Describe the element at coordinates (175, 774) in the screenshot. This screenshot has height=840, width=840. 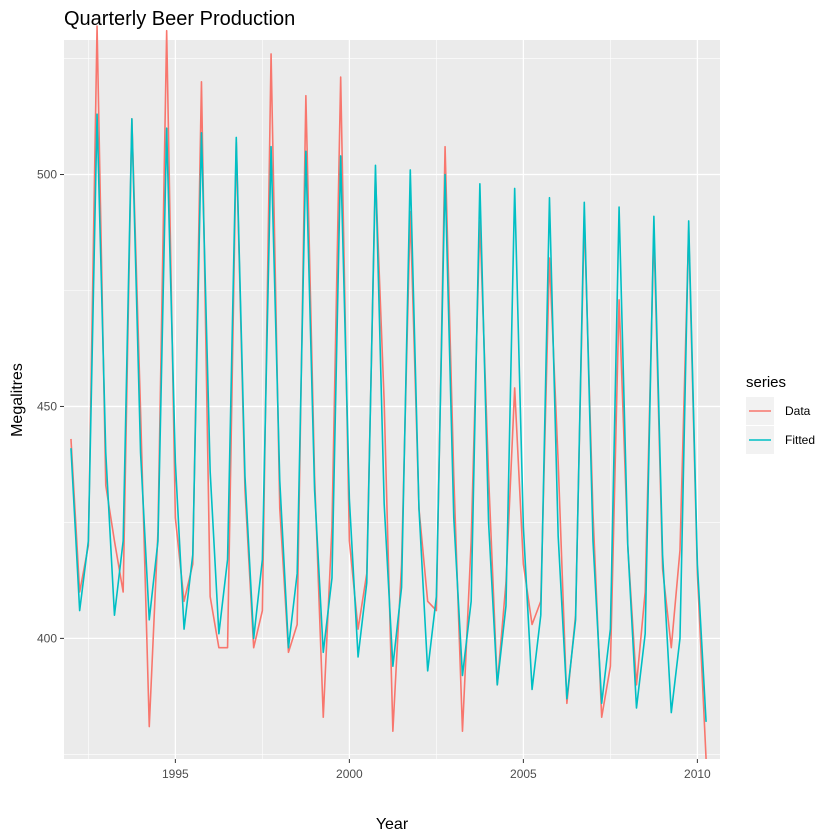
I see `x-tick-label: 1995` at that location.